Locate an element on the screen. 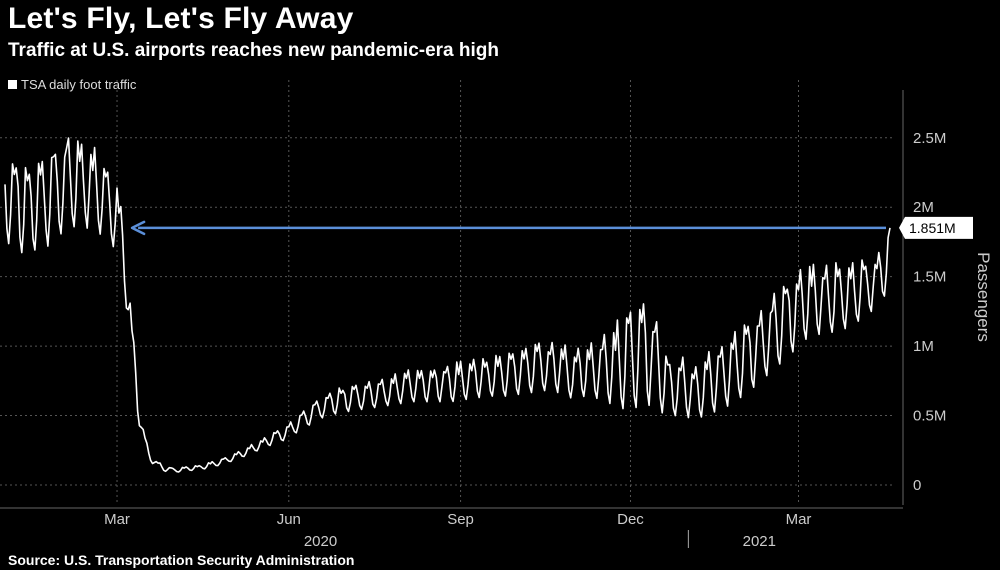 The image size is (1000, 570). callout-box is located at coordinates (936, 227).